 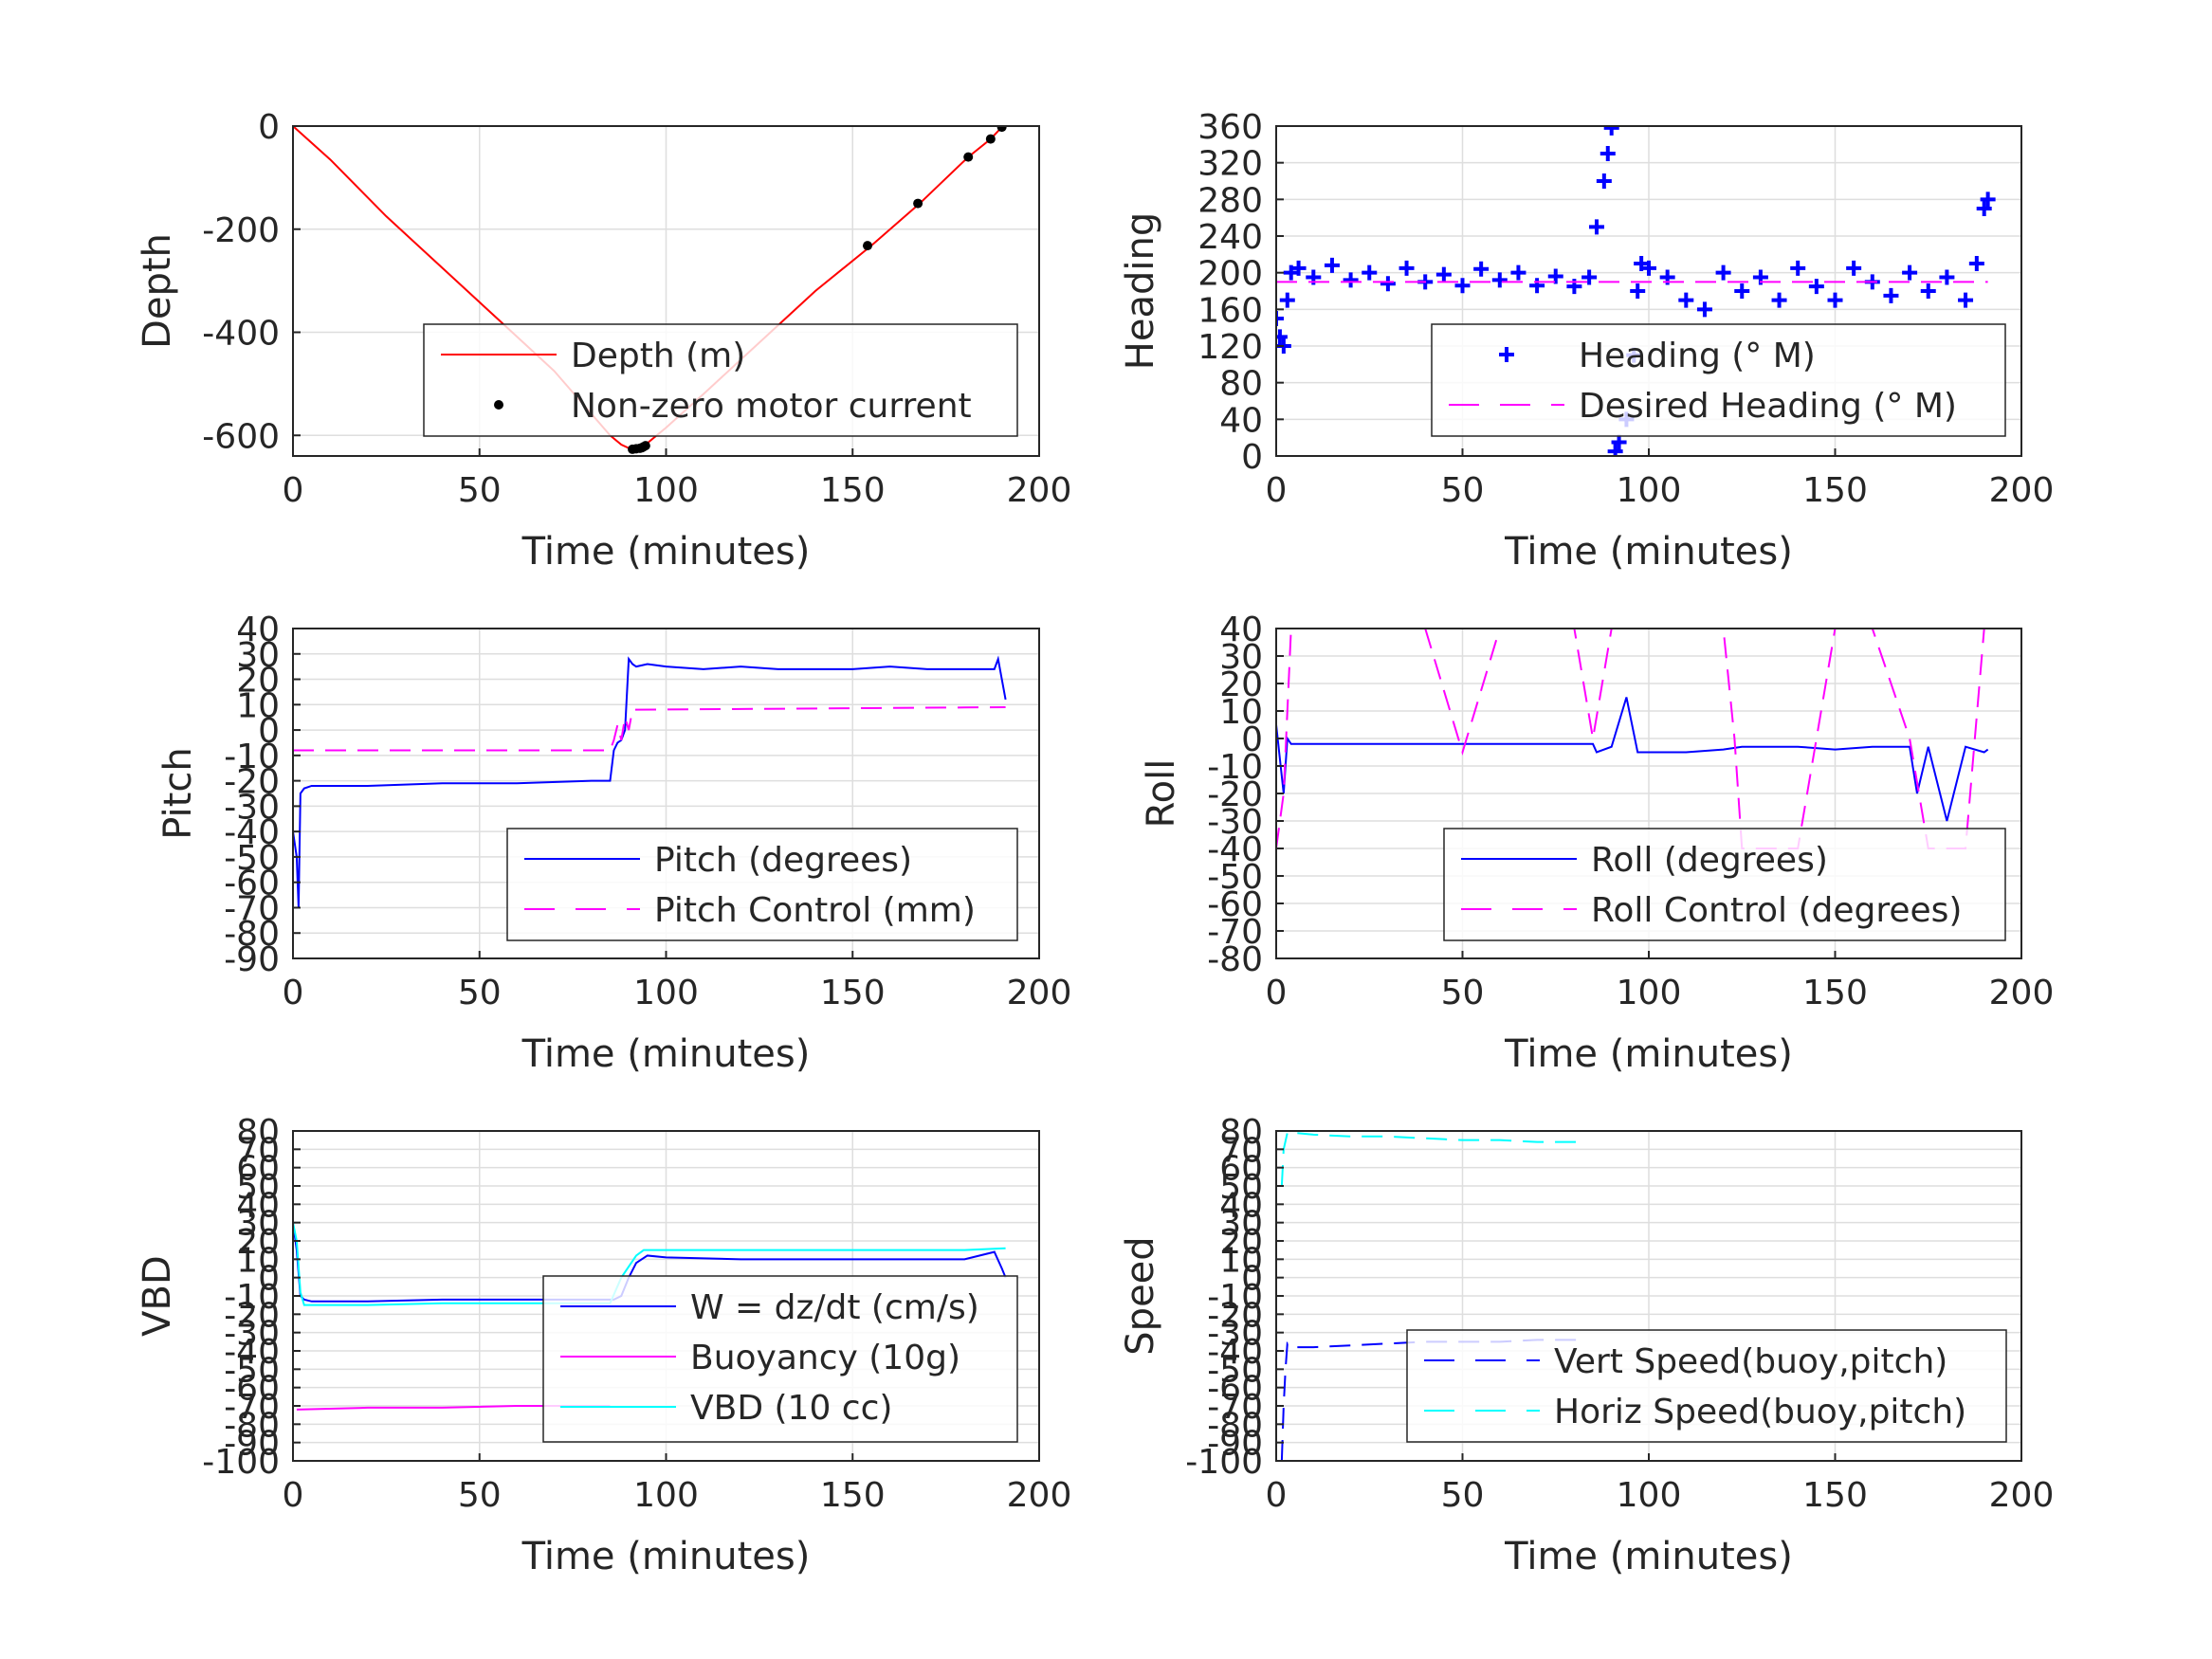 What do you see at coordinates (1776, 910) in the screenshot?
I see `legend-entry-label: Roll Control (degrees)` at bounding box center [1776, 910].